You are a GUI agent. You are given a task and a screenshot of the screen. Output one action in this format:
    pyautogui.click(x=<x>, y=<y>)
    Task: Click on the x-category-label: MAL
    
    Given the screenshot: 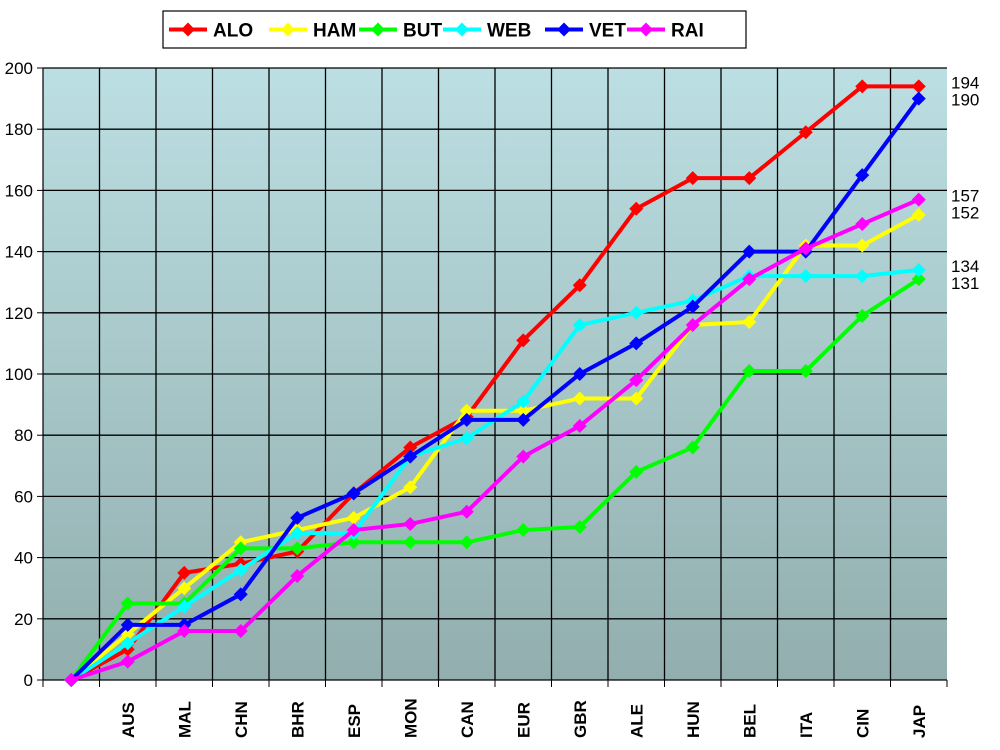 What is the action you would take?
    pyautogui.click(x=184, y=719)
    